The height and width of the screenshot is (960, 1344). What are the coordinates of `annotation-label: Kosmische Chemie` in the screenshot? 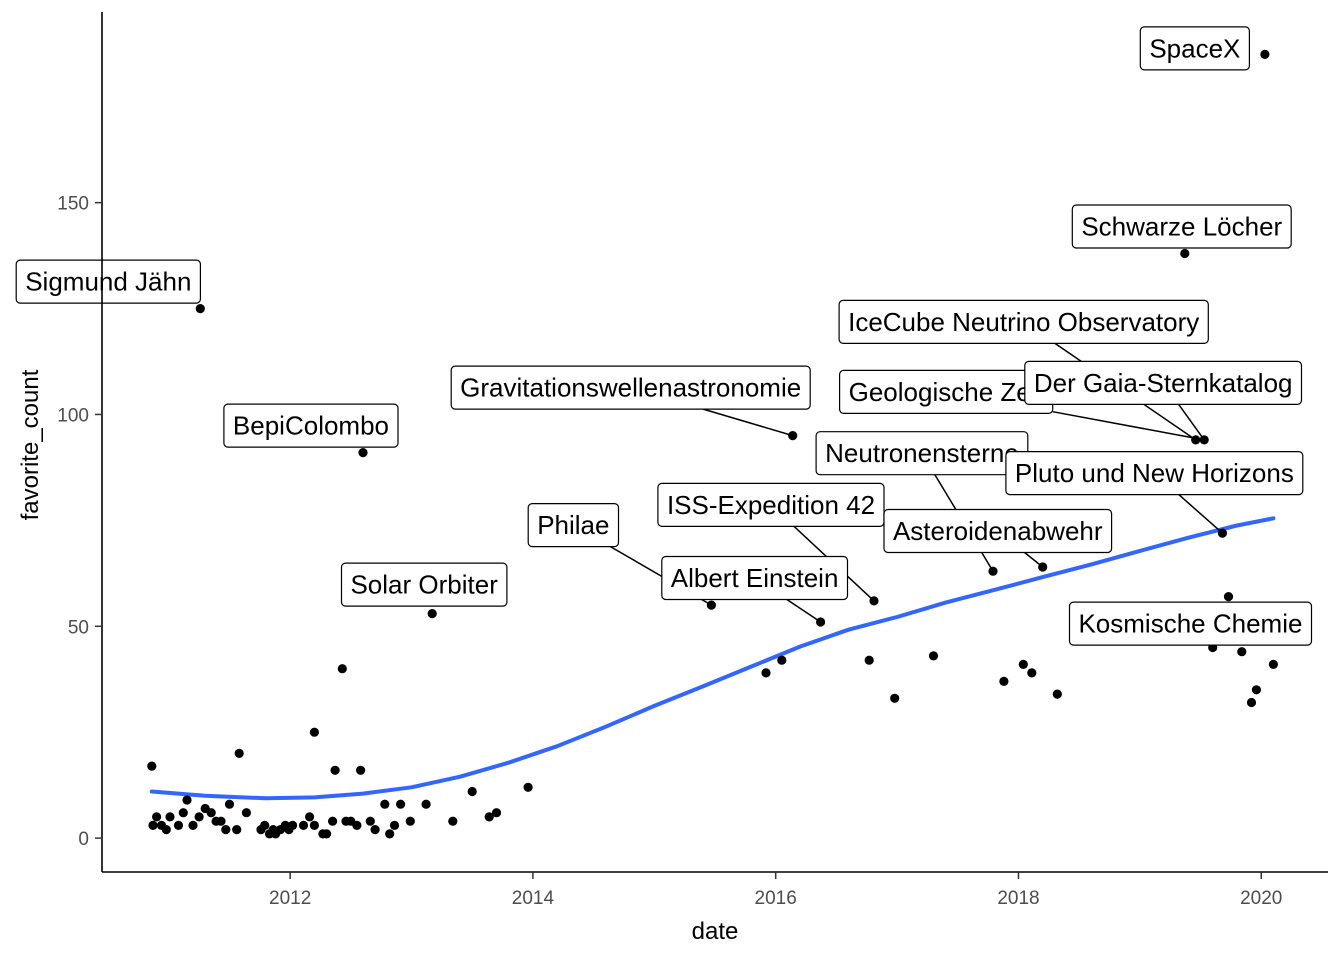 It's located at (1190, 623).